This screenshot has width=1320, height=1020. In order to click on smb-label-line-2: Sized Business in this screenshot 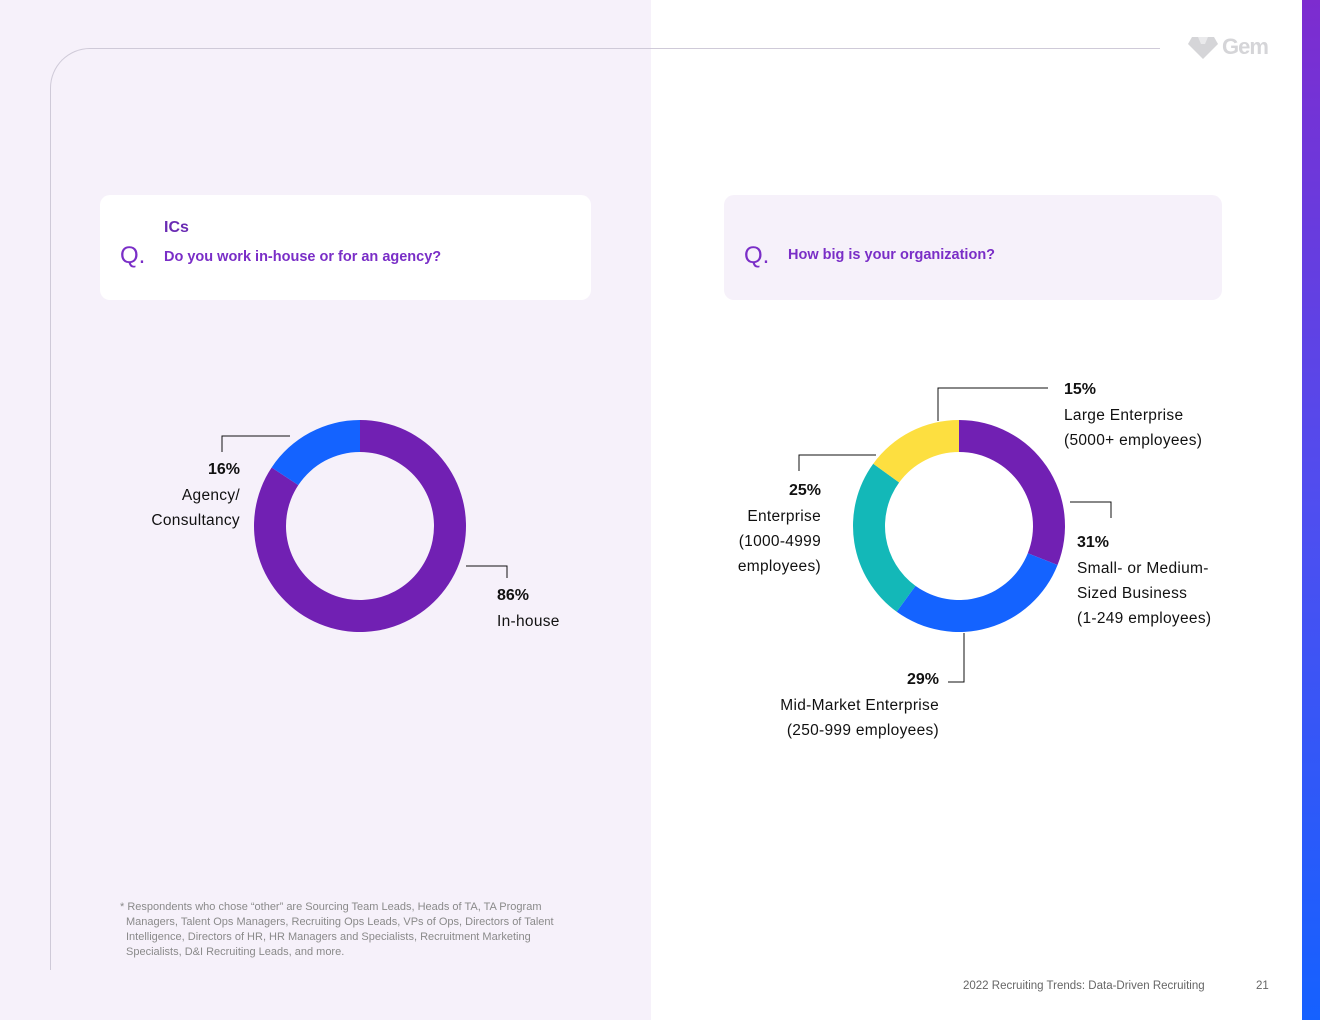, I will do `click(1132, 593)`.